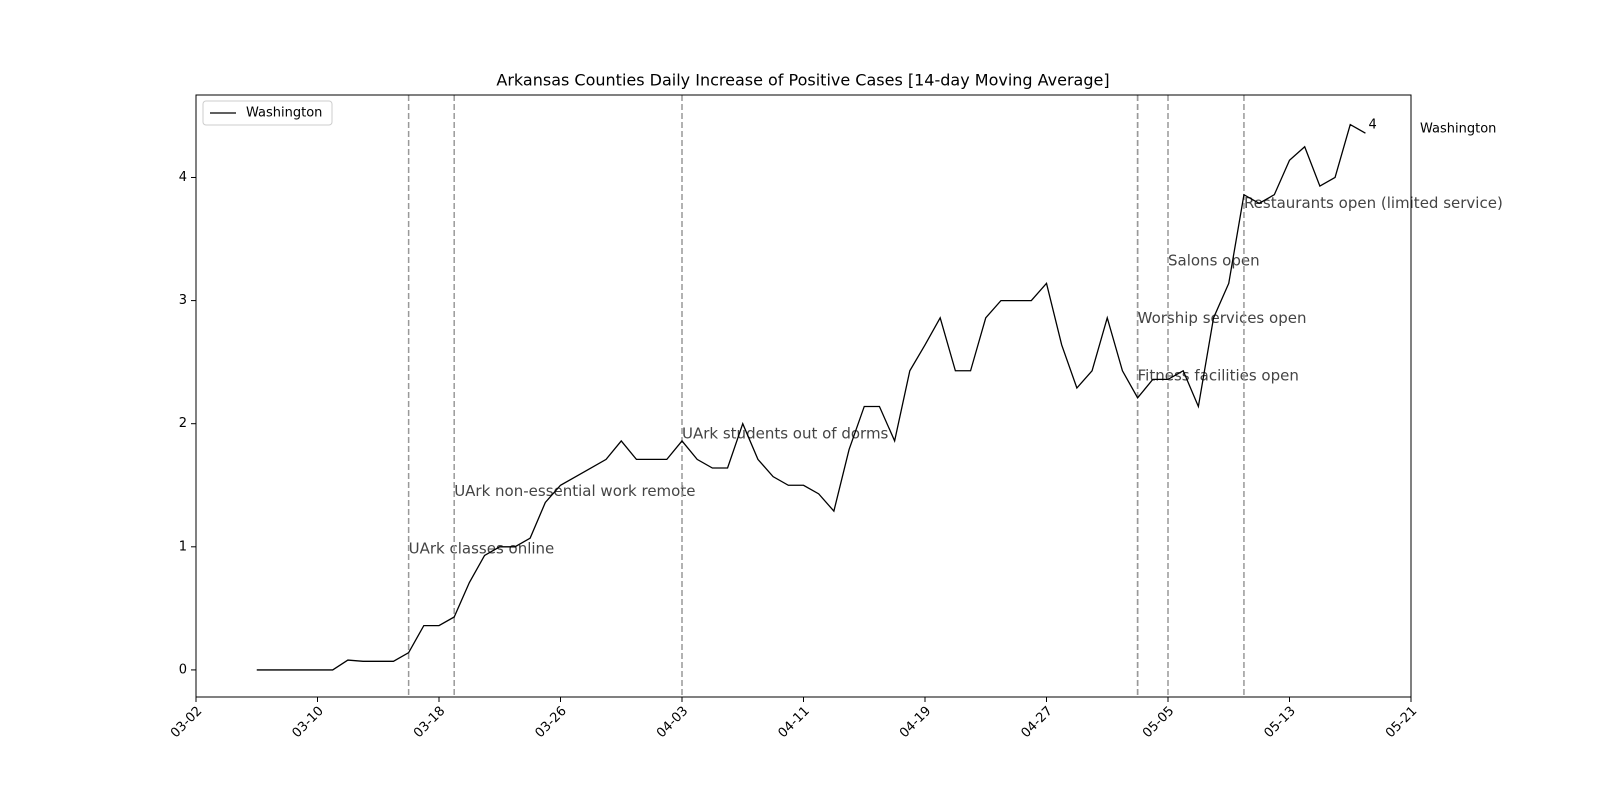 This screenshot has height=800, width=1600. What do you see at coordinates (482, 549) in the screenshot?
I see `event-label: UArk classes online` at bounding box center [482, 549].